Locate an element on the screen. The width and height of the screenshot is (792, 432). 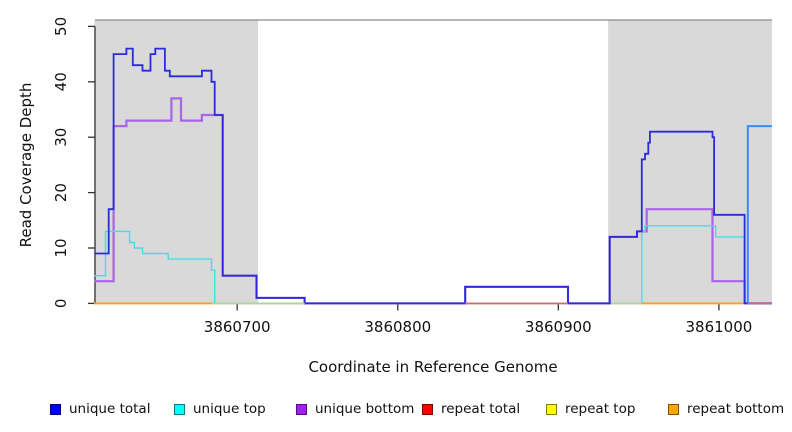
y-tick-label: 0 is located at coordinates (61, 304).